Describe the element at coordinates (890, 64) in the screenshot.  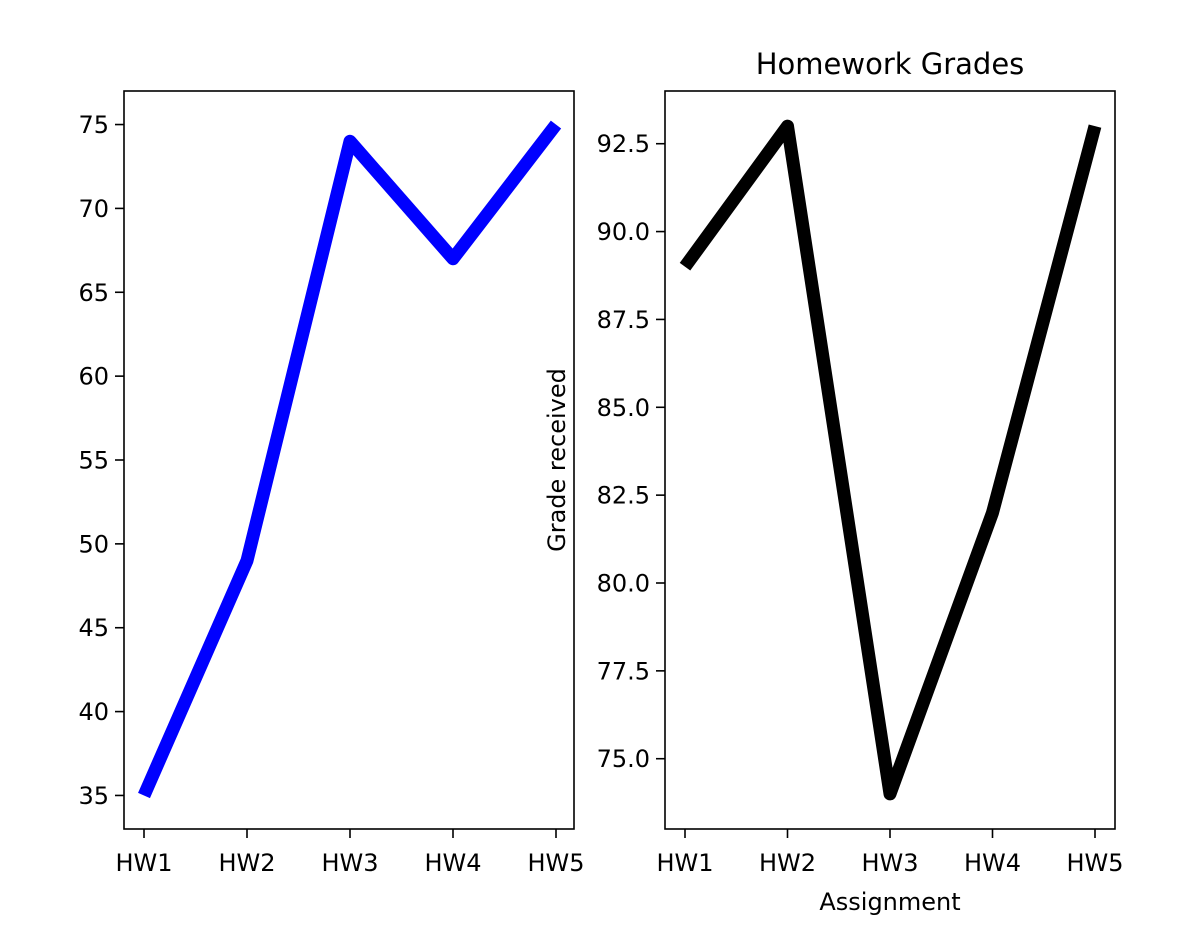
I see `chart-title: Homework Grades` at that location.